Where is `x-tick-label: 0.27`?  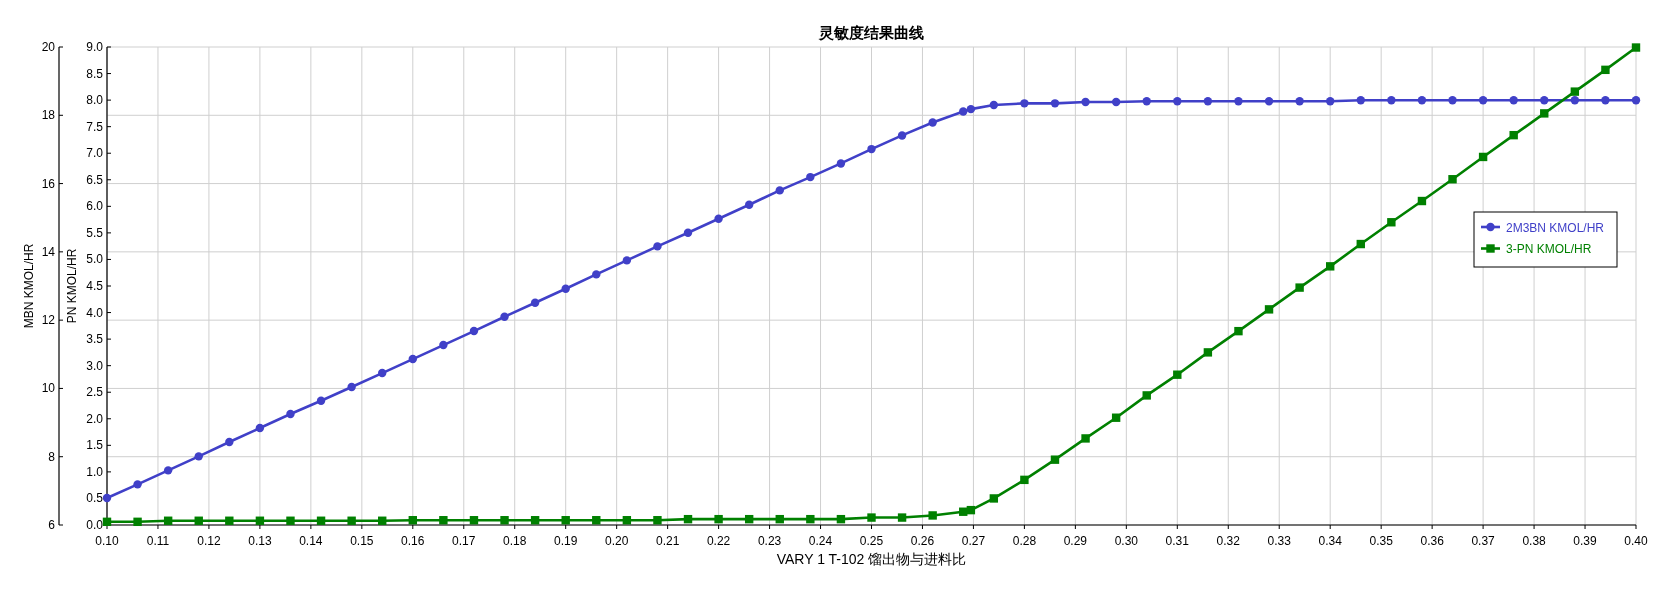 x-tick-label: 0.27 is located at coordinates (973, 541).